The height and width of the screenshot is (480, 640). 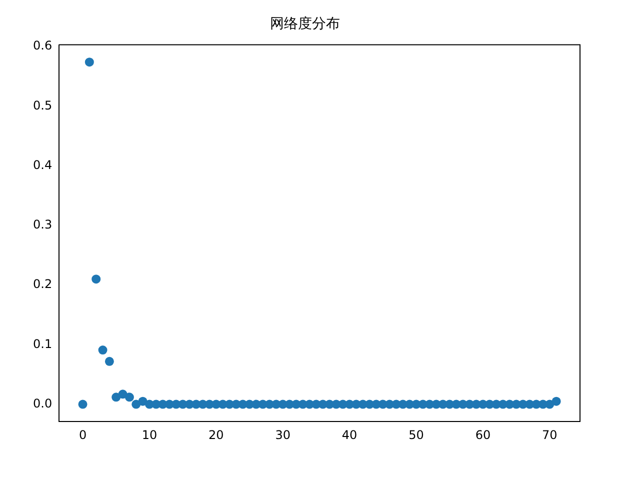 I want to click on x-tick-label: 50, so click(x=416, y=435).